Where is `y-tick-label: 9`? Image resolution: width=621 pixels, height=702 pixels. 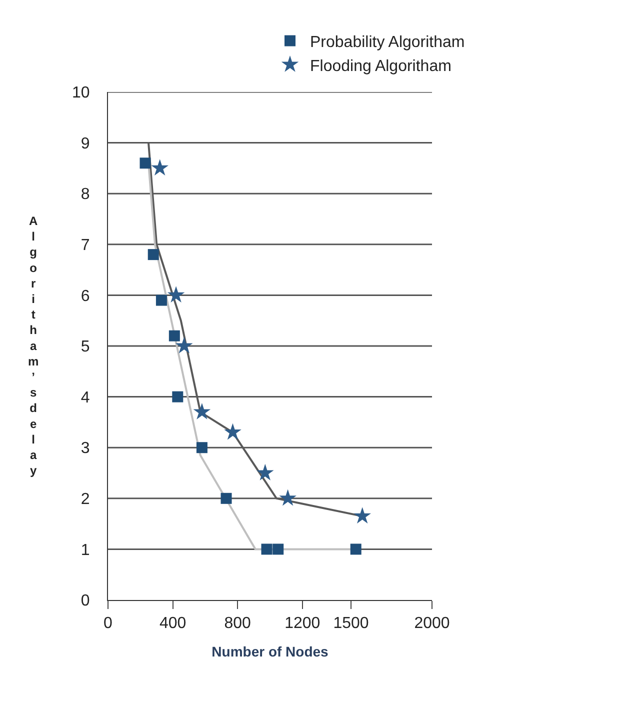 y-tick-label: 9 is located at coordinates (85, 143).